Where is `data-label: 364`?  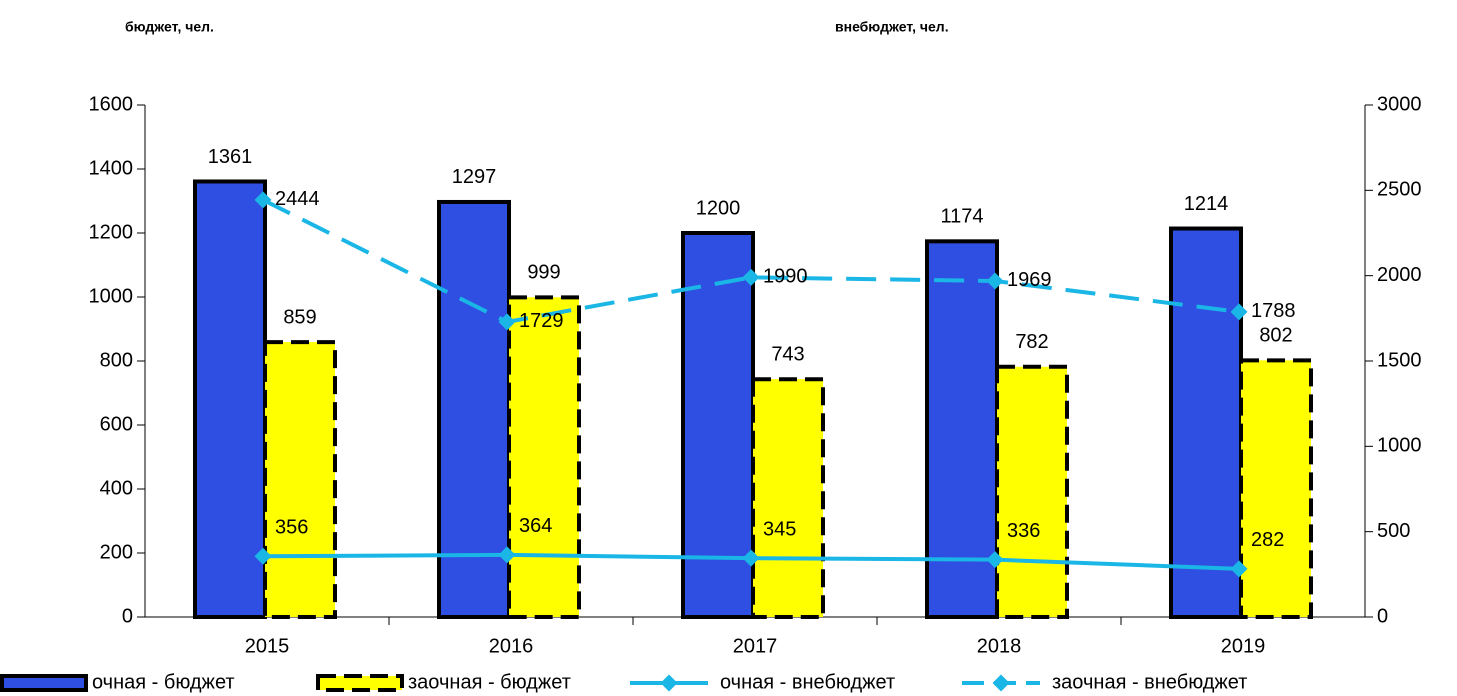 data-label: 364 is located at coordinates (535, 526).